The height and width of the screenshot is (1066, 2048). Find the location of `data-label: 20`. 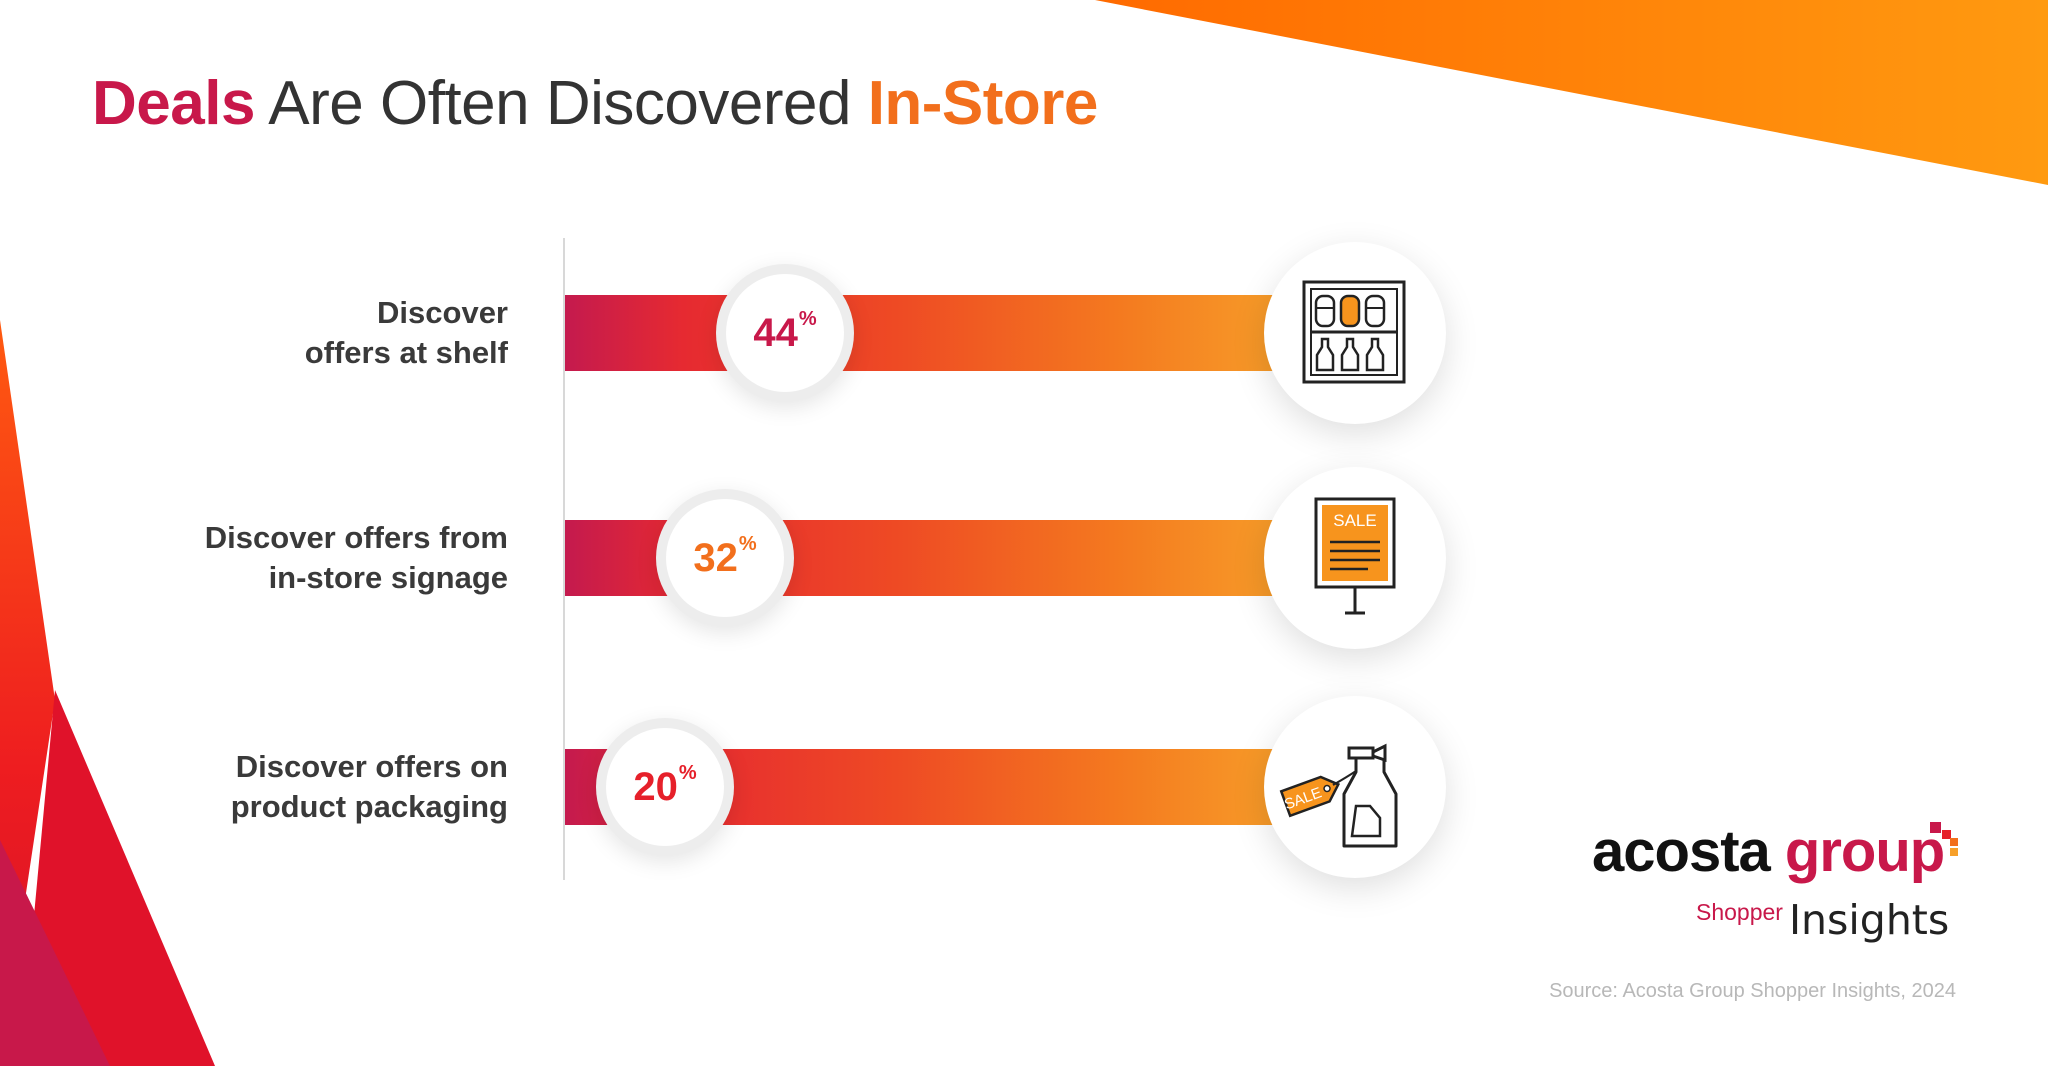

data-label: 20 is located at coordinates (655, 786).